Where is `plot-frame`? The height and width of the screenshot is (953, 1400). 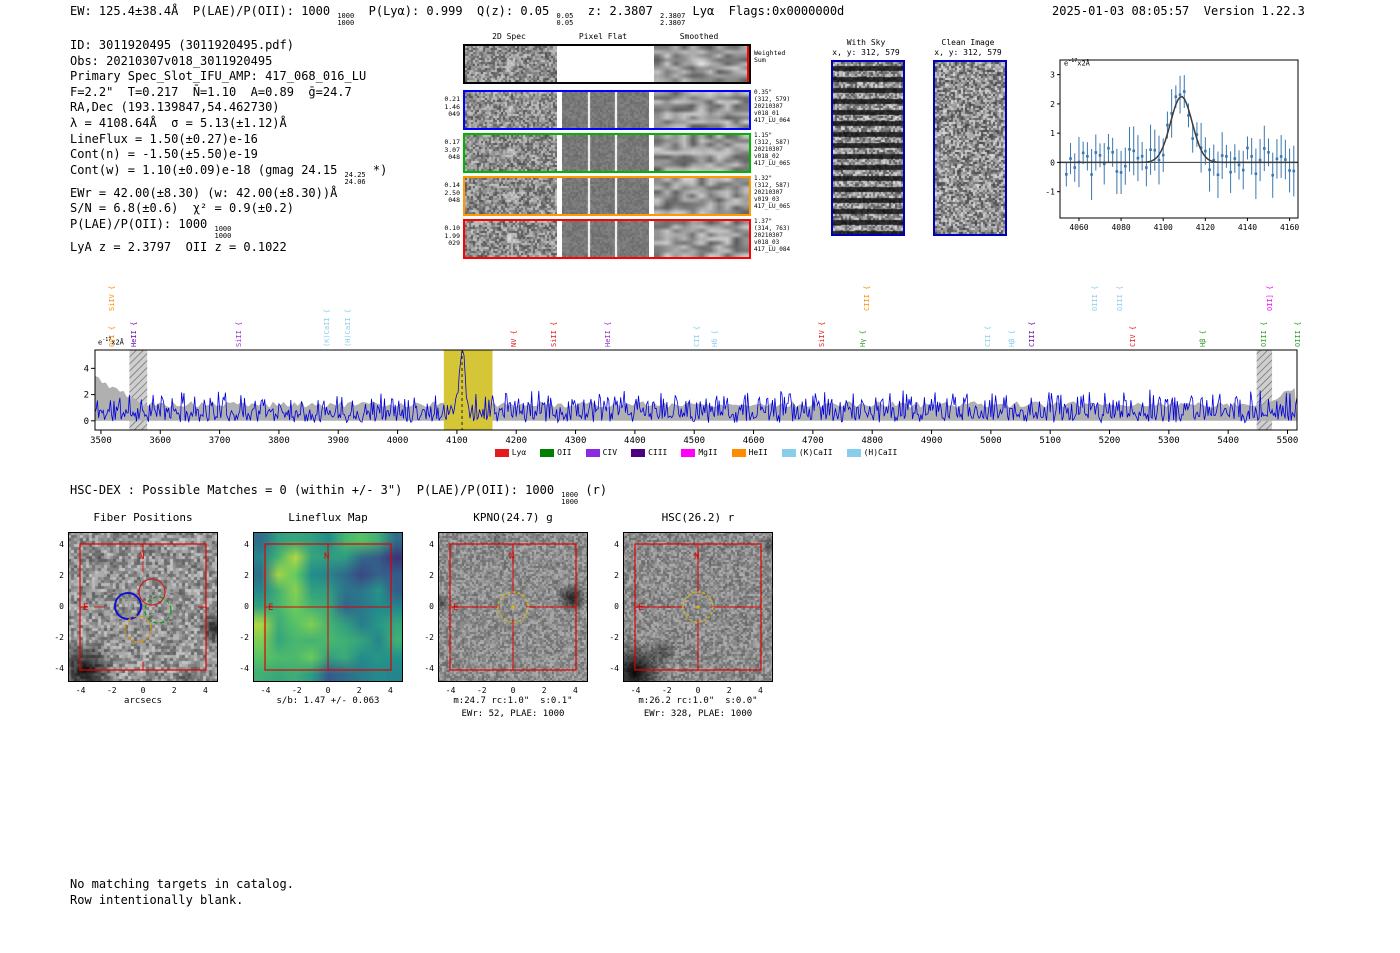 plot-frame is located at coordinates (696, 390).